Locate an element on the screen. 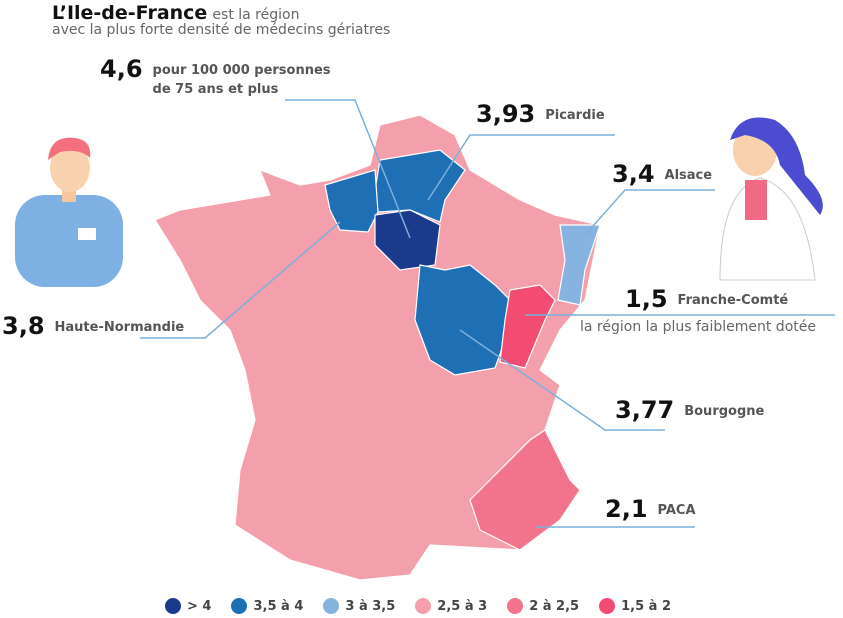  legend-item: 2,5 à 3 is located at coordinates (451, 606).